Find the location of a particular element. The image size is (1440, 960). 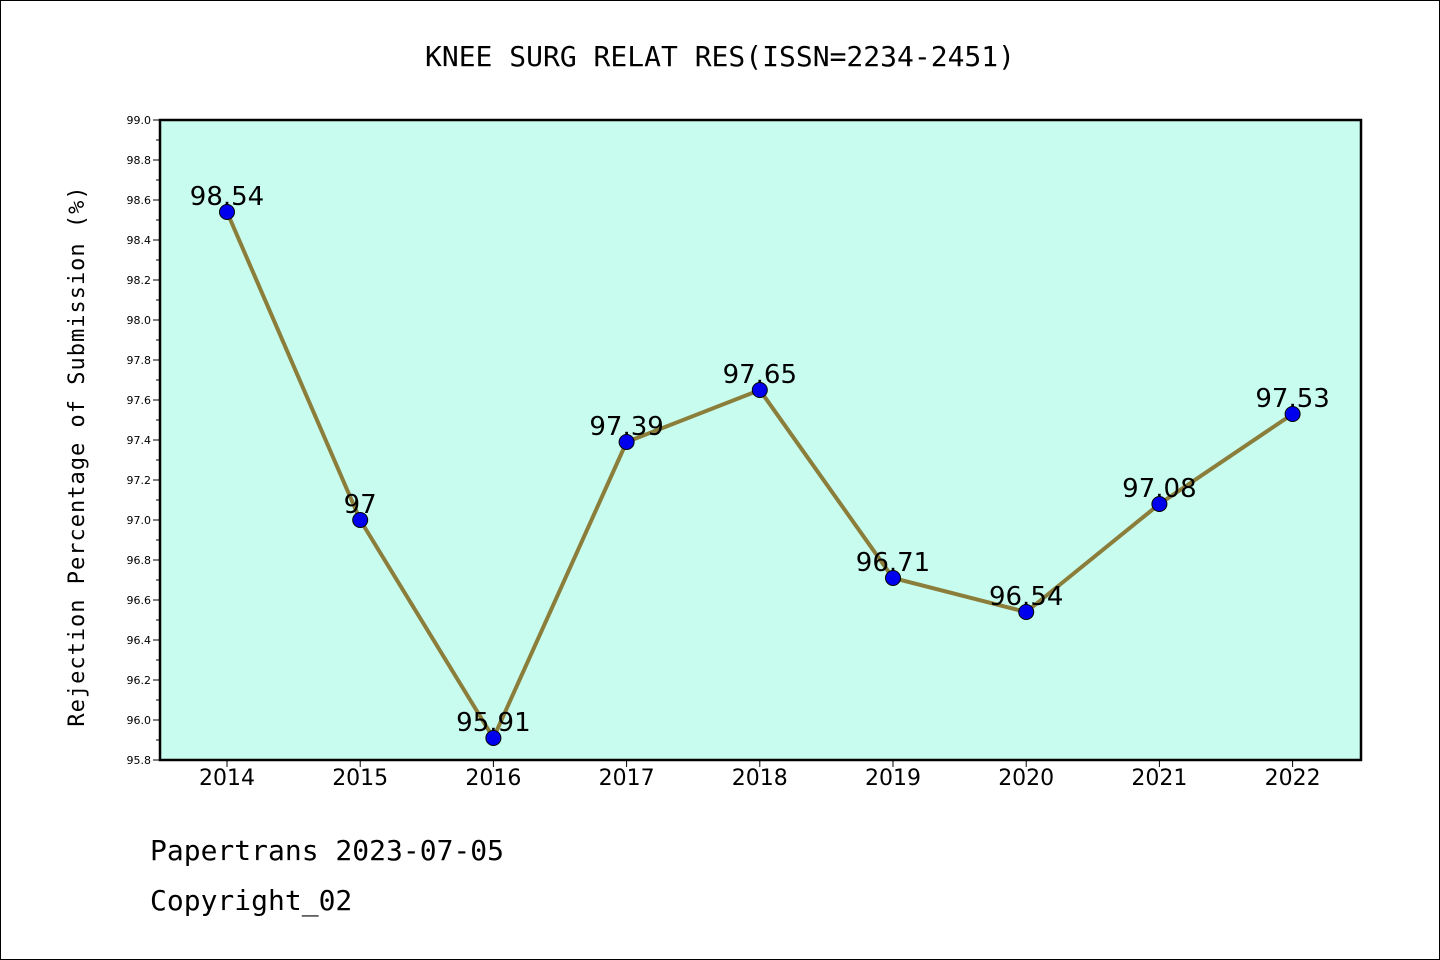

footer-source: Papertrans 2023-07-05 is located at coordinates (327, 850).